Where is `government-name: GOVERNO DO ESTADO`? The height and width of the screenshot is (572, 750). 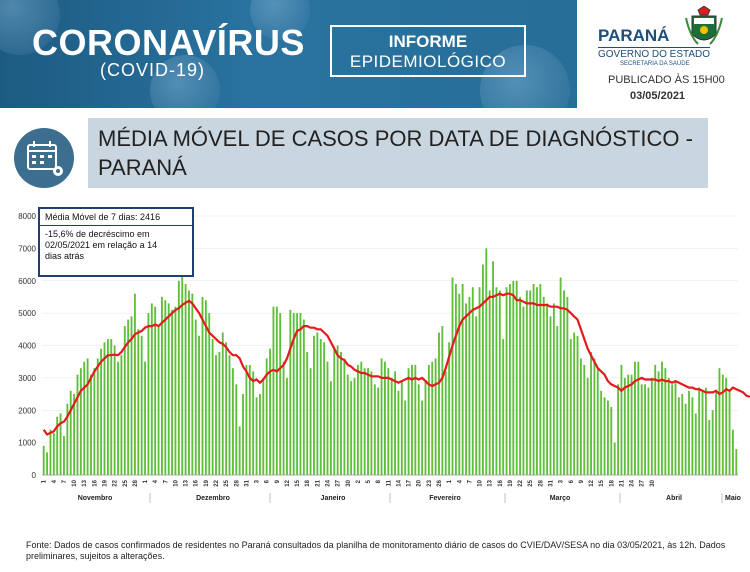
government-name: GOVERNO DO ESTADO is located at coordinates (654, 53).